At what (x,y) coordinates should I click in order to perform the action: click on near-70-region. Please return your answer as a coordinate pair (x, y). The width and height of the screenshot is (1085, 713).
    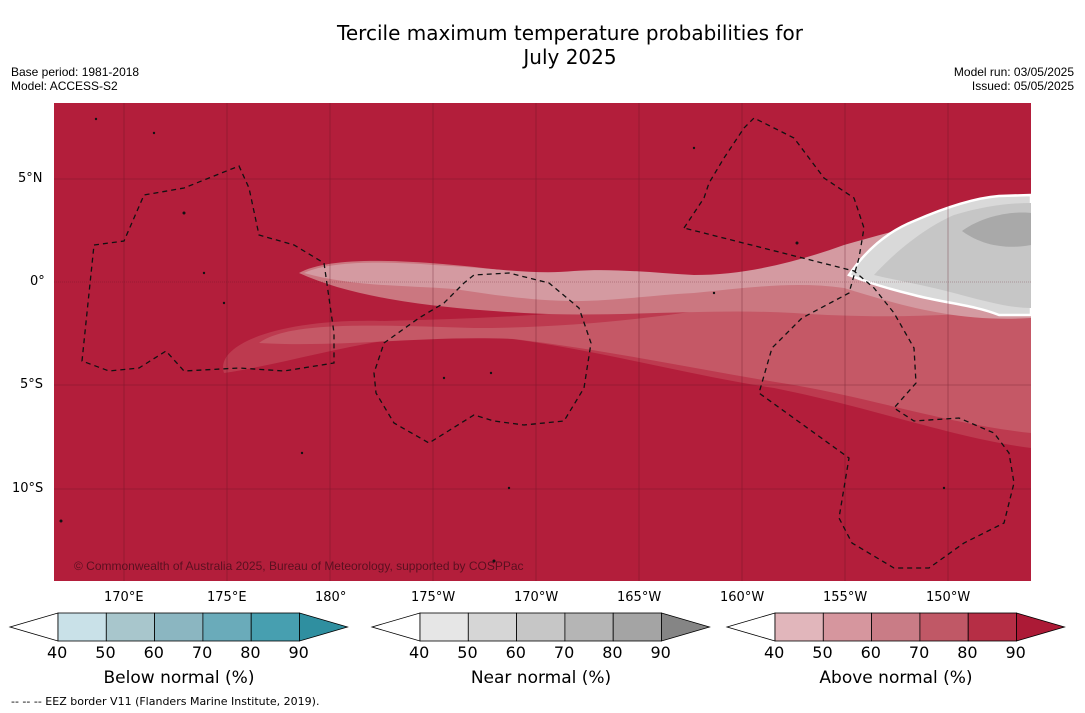
    Looking at the image, I should click on (996, 229).